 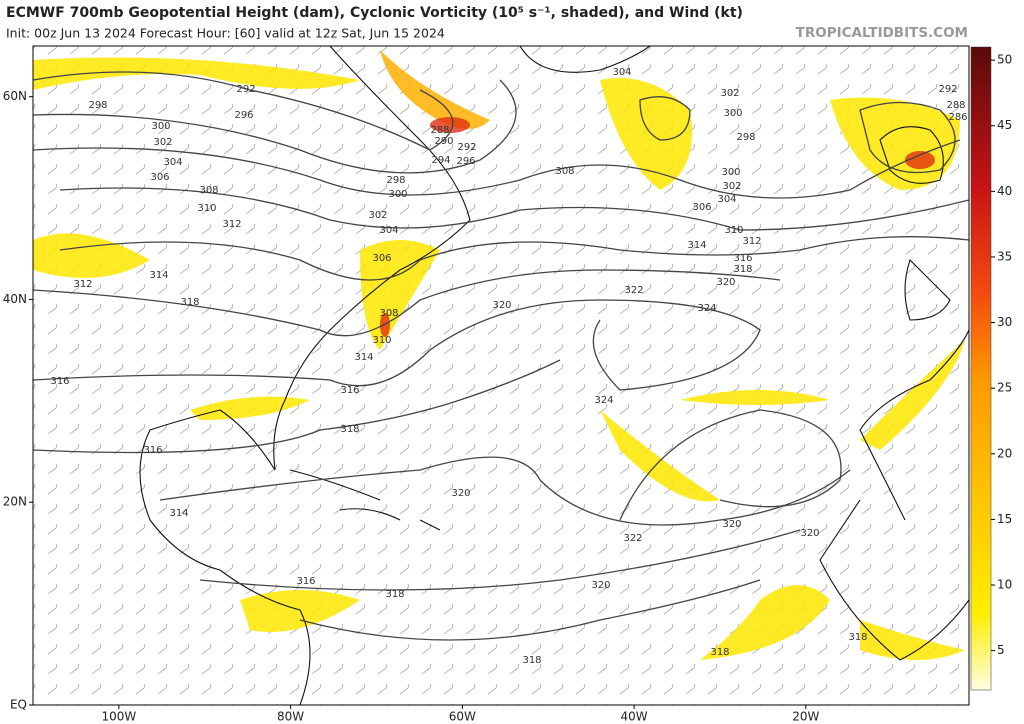 What do you see at coordinates (440, 160) in the screenshot?
I see `contour-label: 294` at bounding box center [440, 160].